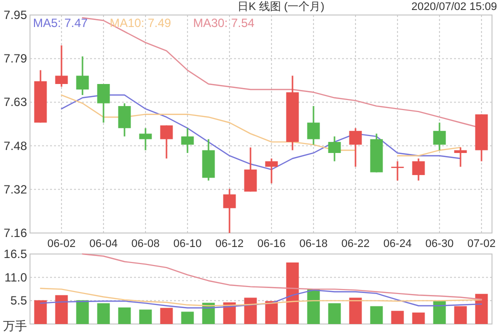 This screenshot has width=500, height=333. Describe the element at coordinates (141, 23) in the screenshot. I see `text: MA10: 7.49` at that location.